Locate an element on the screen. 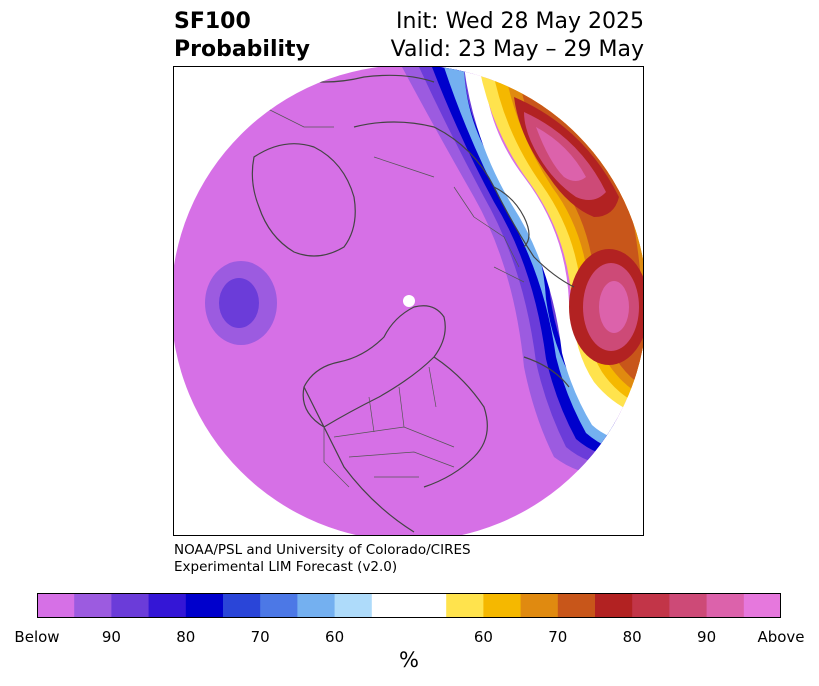 The image size is (819, 686). west-anomaly-inner is located at coordinates (239, 303).